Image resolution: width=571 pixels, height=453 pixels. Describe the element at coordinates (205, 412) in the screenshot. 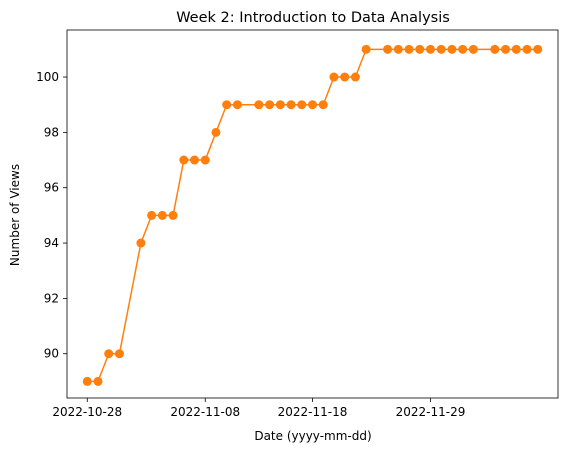

I see `x-tick-label: 2022-11-08` at that location.